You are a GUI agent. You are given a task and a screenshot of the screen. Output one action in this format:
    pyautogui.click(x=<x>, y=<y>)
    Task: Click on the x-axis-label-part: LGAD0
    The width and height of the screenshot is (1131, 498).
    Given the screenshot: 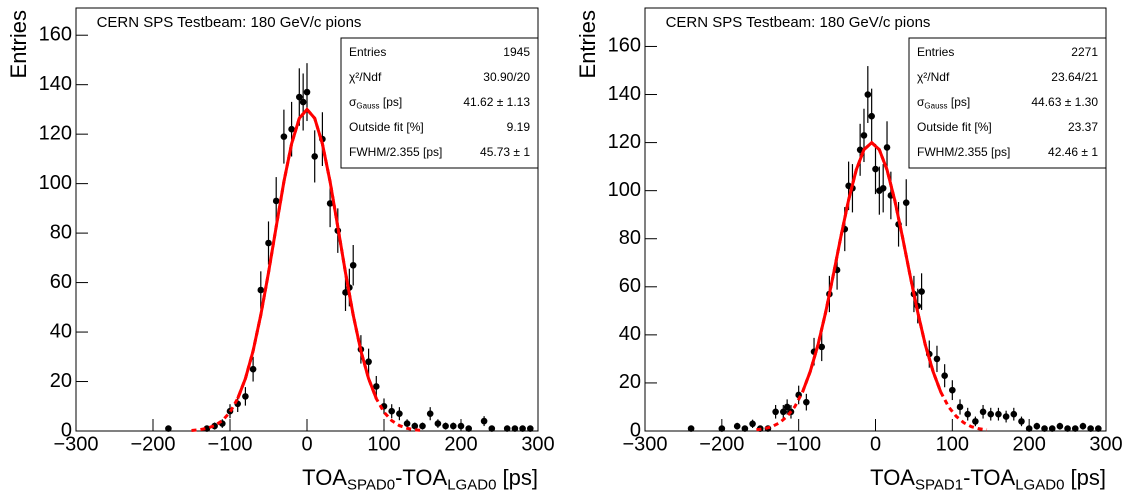 What is the action you would take?
    pyautogui.click(x=471, y=485)
    